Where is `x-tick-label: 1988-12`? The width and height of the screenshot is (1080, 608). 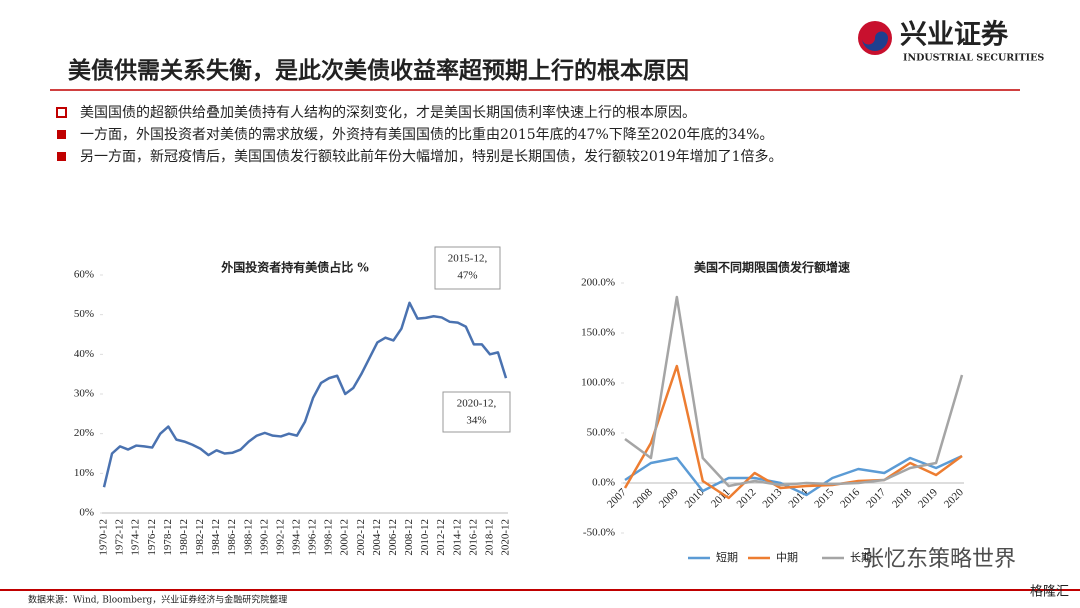
x-tick-label: 1988-12 is located at coordinates (248, 537).